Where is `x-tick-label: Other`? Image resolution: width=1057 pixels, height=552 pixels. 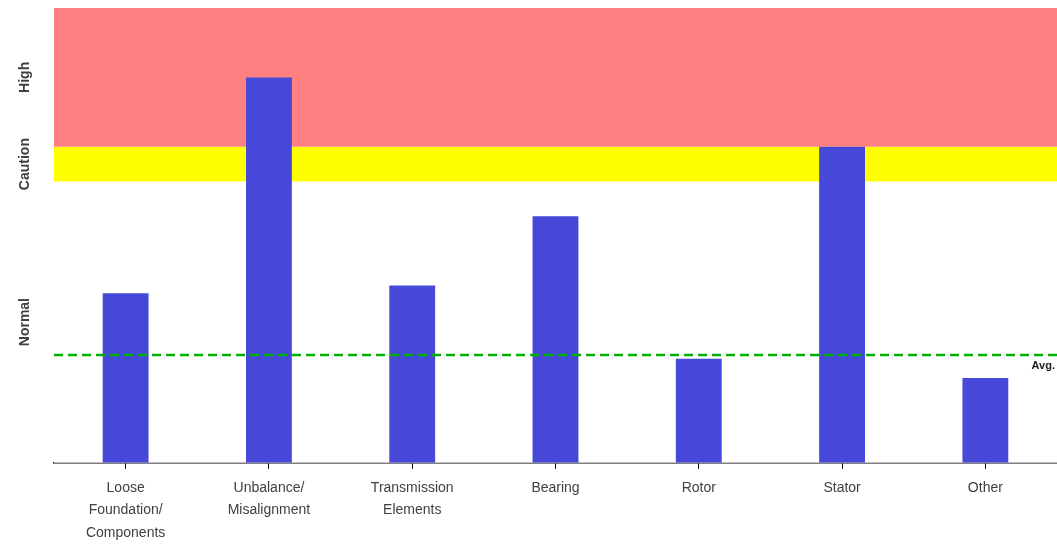 x-tick-label: Other is located at coordinates (985, 486).